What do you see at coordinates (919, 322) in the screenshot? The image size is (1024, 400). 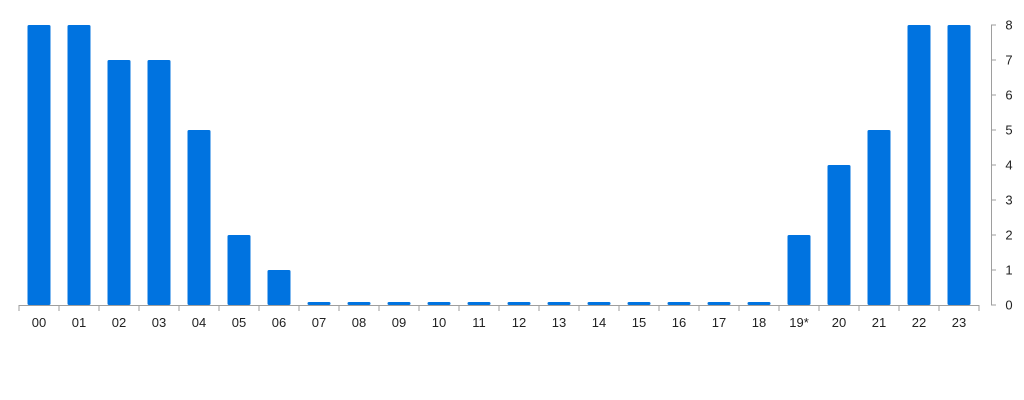 I see `x-tick-label: 22` at bounding box center [919, 322].